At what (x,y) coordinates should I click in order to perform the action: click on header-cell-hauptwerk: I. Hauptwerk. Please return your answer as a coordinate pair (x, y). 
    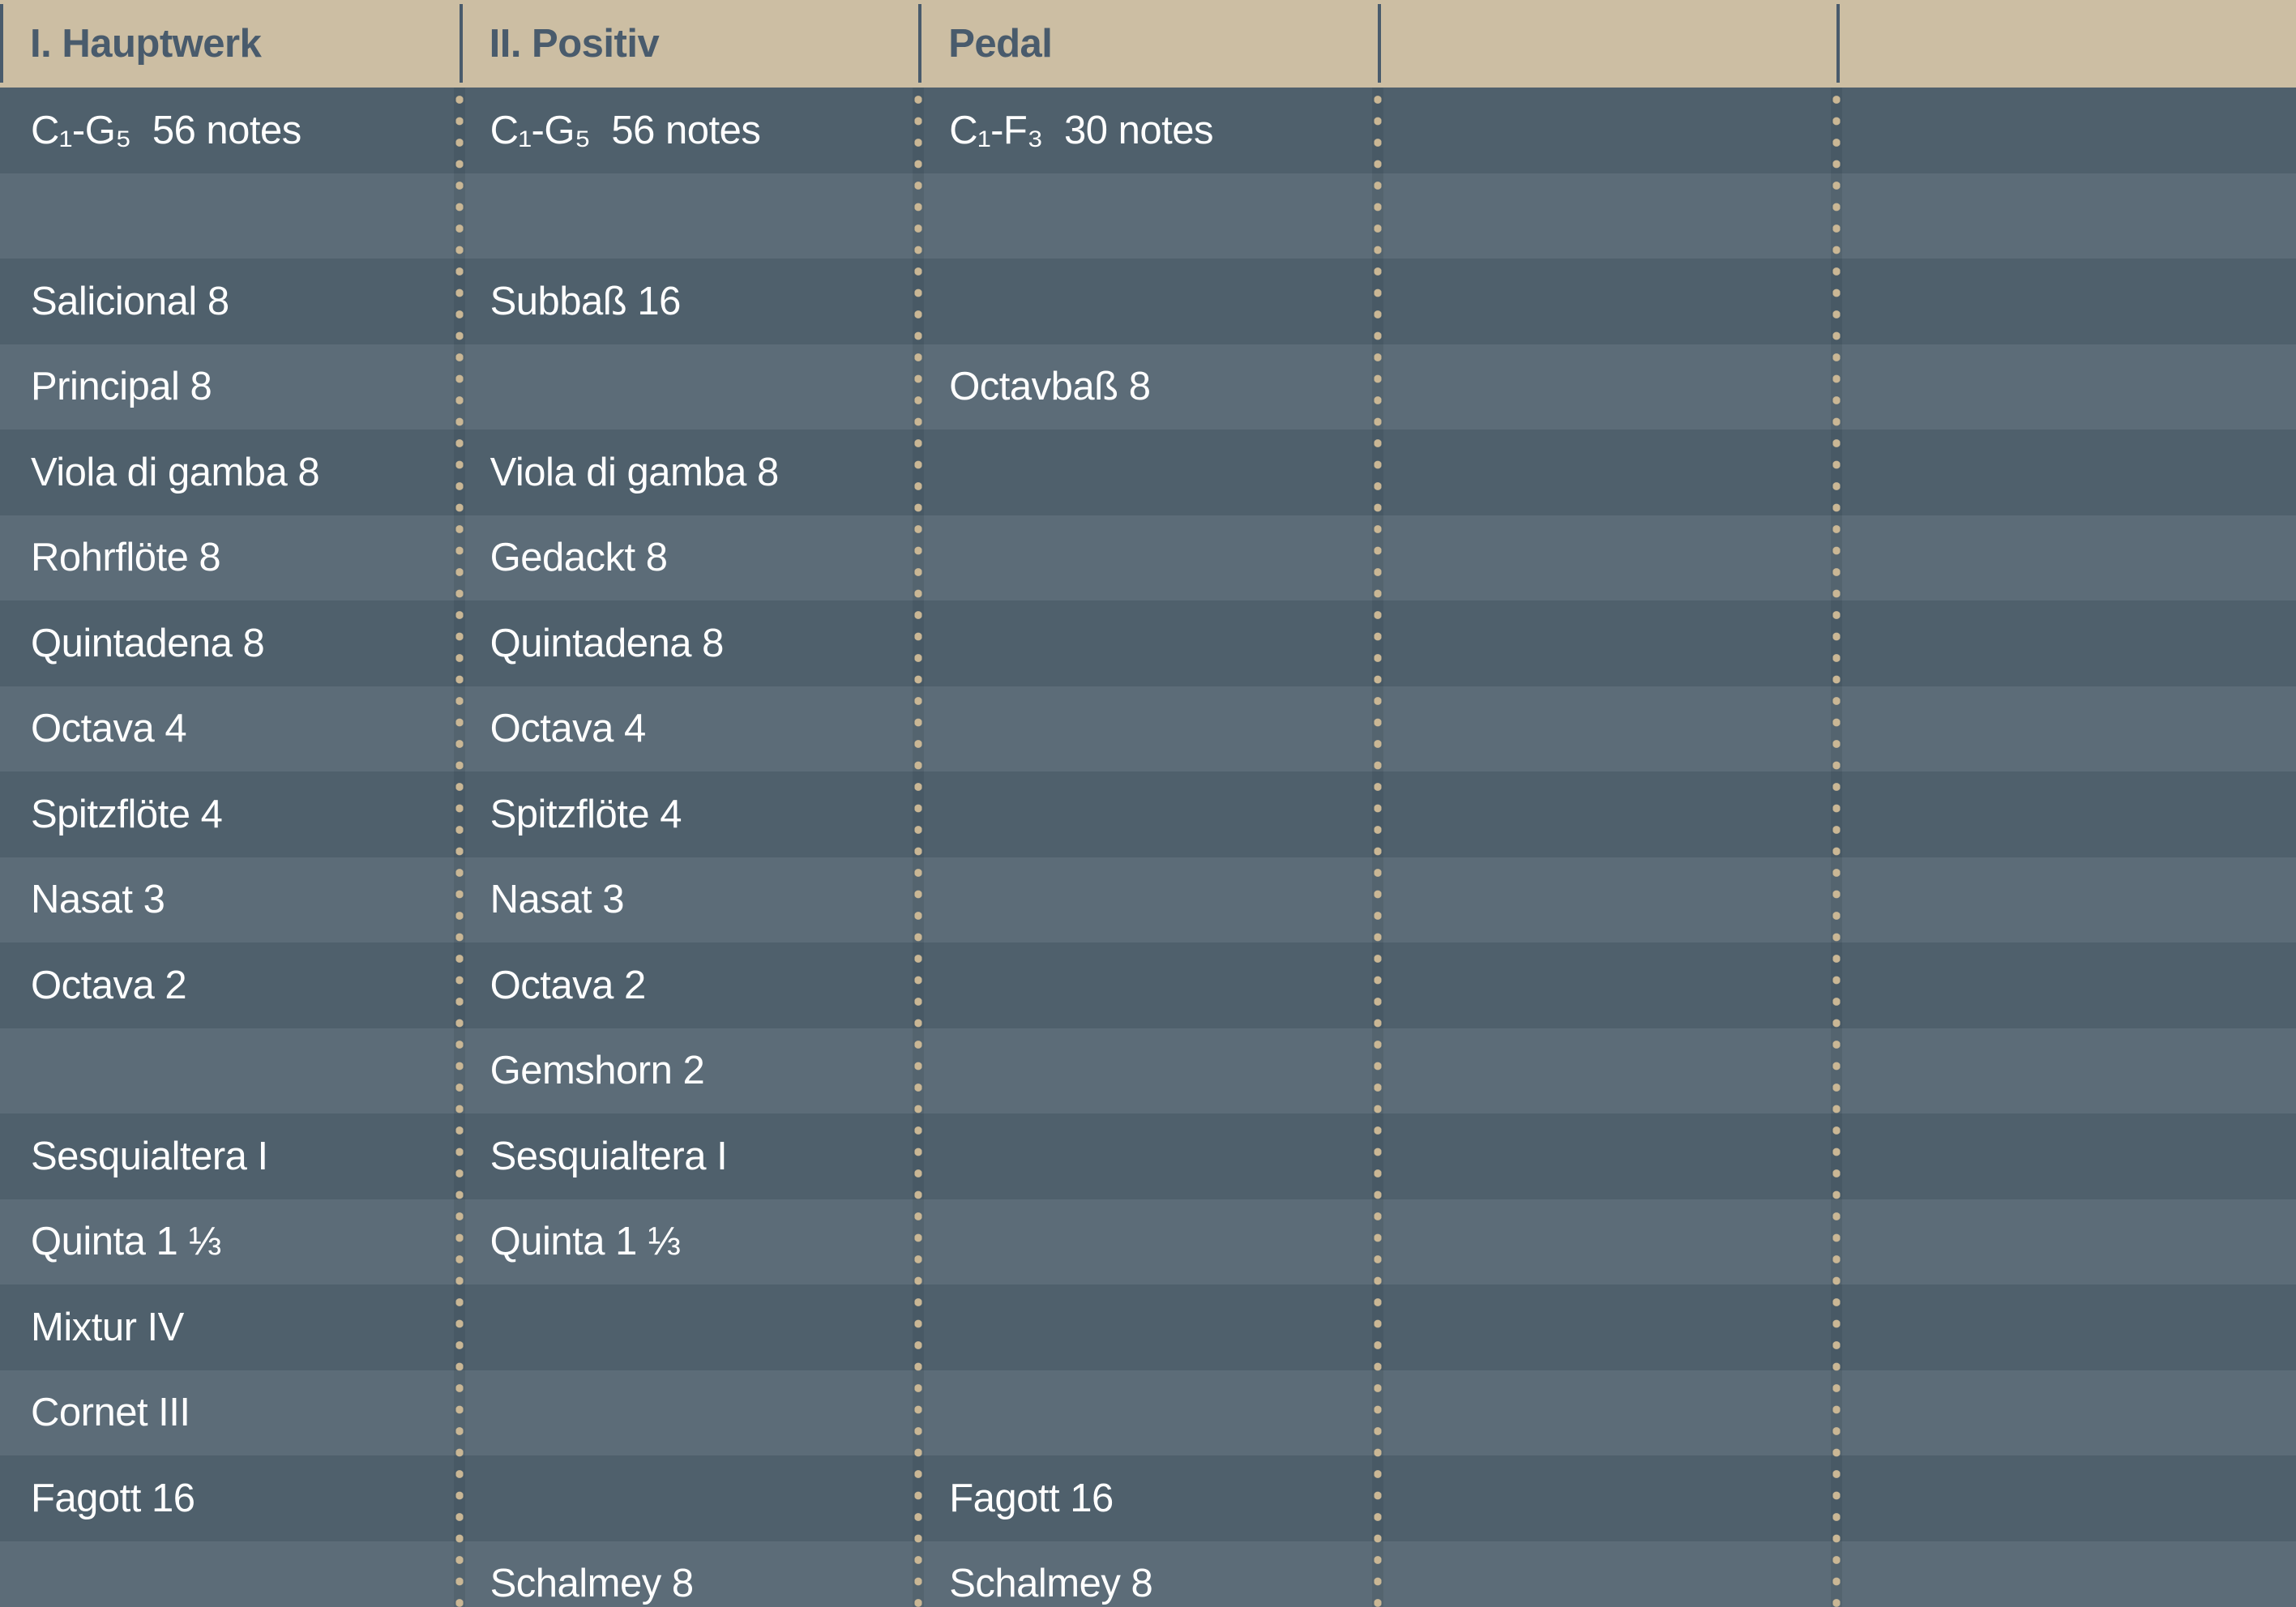
    Looking at the image, I should click on (230, 44).